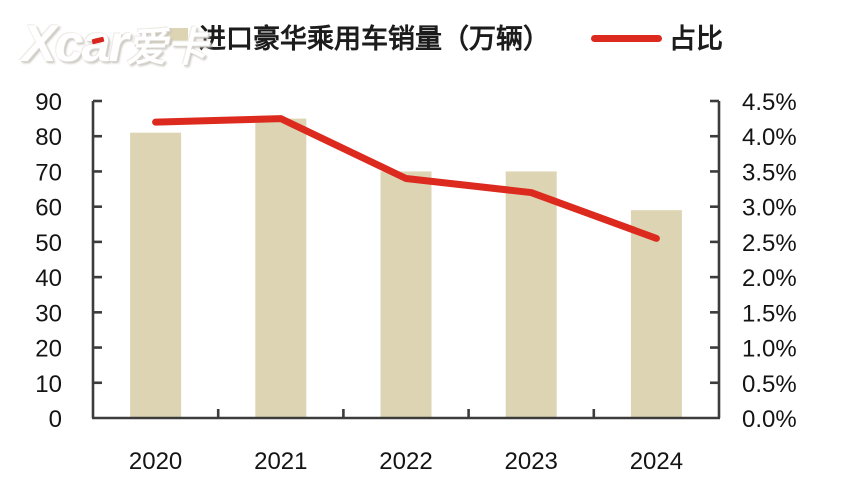  What do you see at coordinates (769, 419) in the screenshot?
I see `right-axis-tick-label: 0.0%` at bounding box center [769, 419].